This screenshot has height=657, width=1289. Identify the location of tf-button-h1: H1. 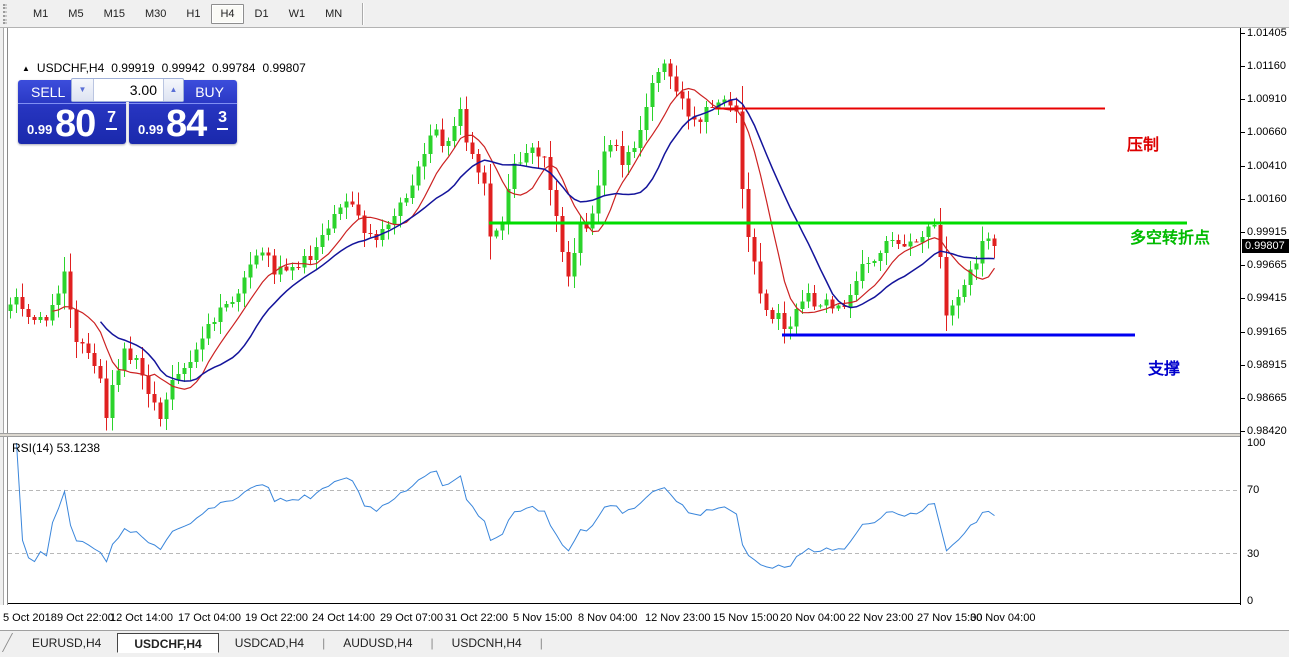
(193, 13).